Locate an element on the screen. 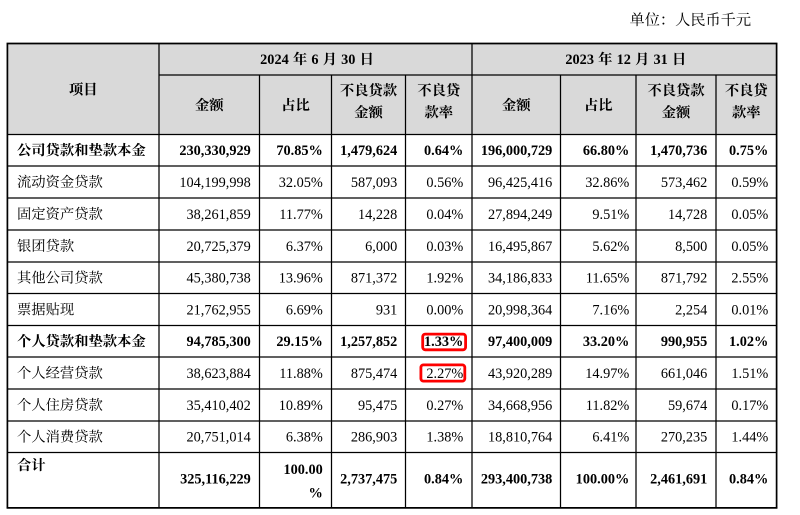 The width and height of the screenshot is (800, 515). svg-text: 871,372 is located at coordinates (374, 279).